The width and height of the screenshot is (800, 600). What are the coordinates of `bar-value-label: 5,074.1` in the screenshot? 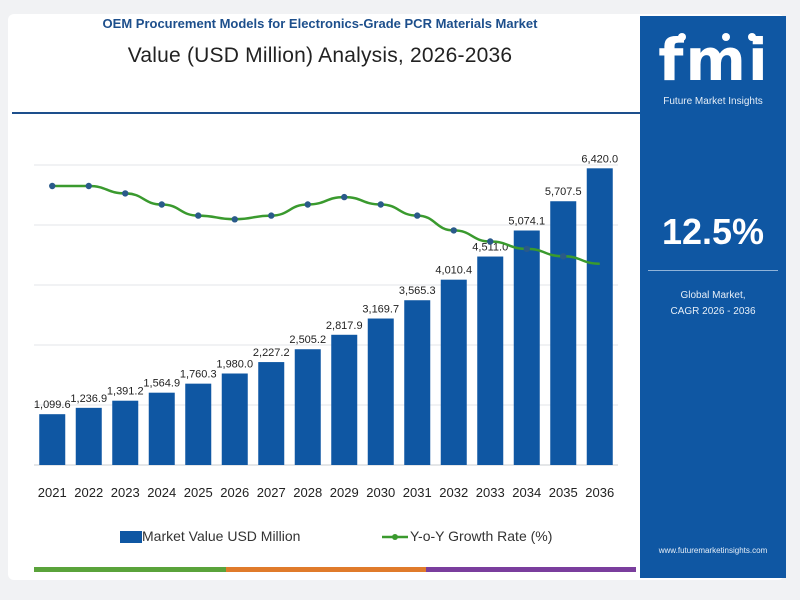 It's located at (526, 222).